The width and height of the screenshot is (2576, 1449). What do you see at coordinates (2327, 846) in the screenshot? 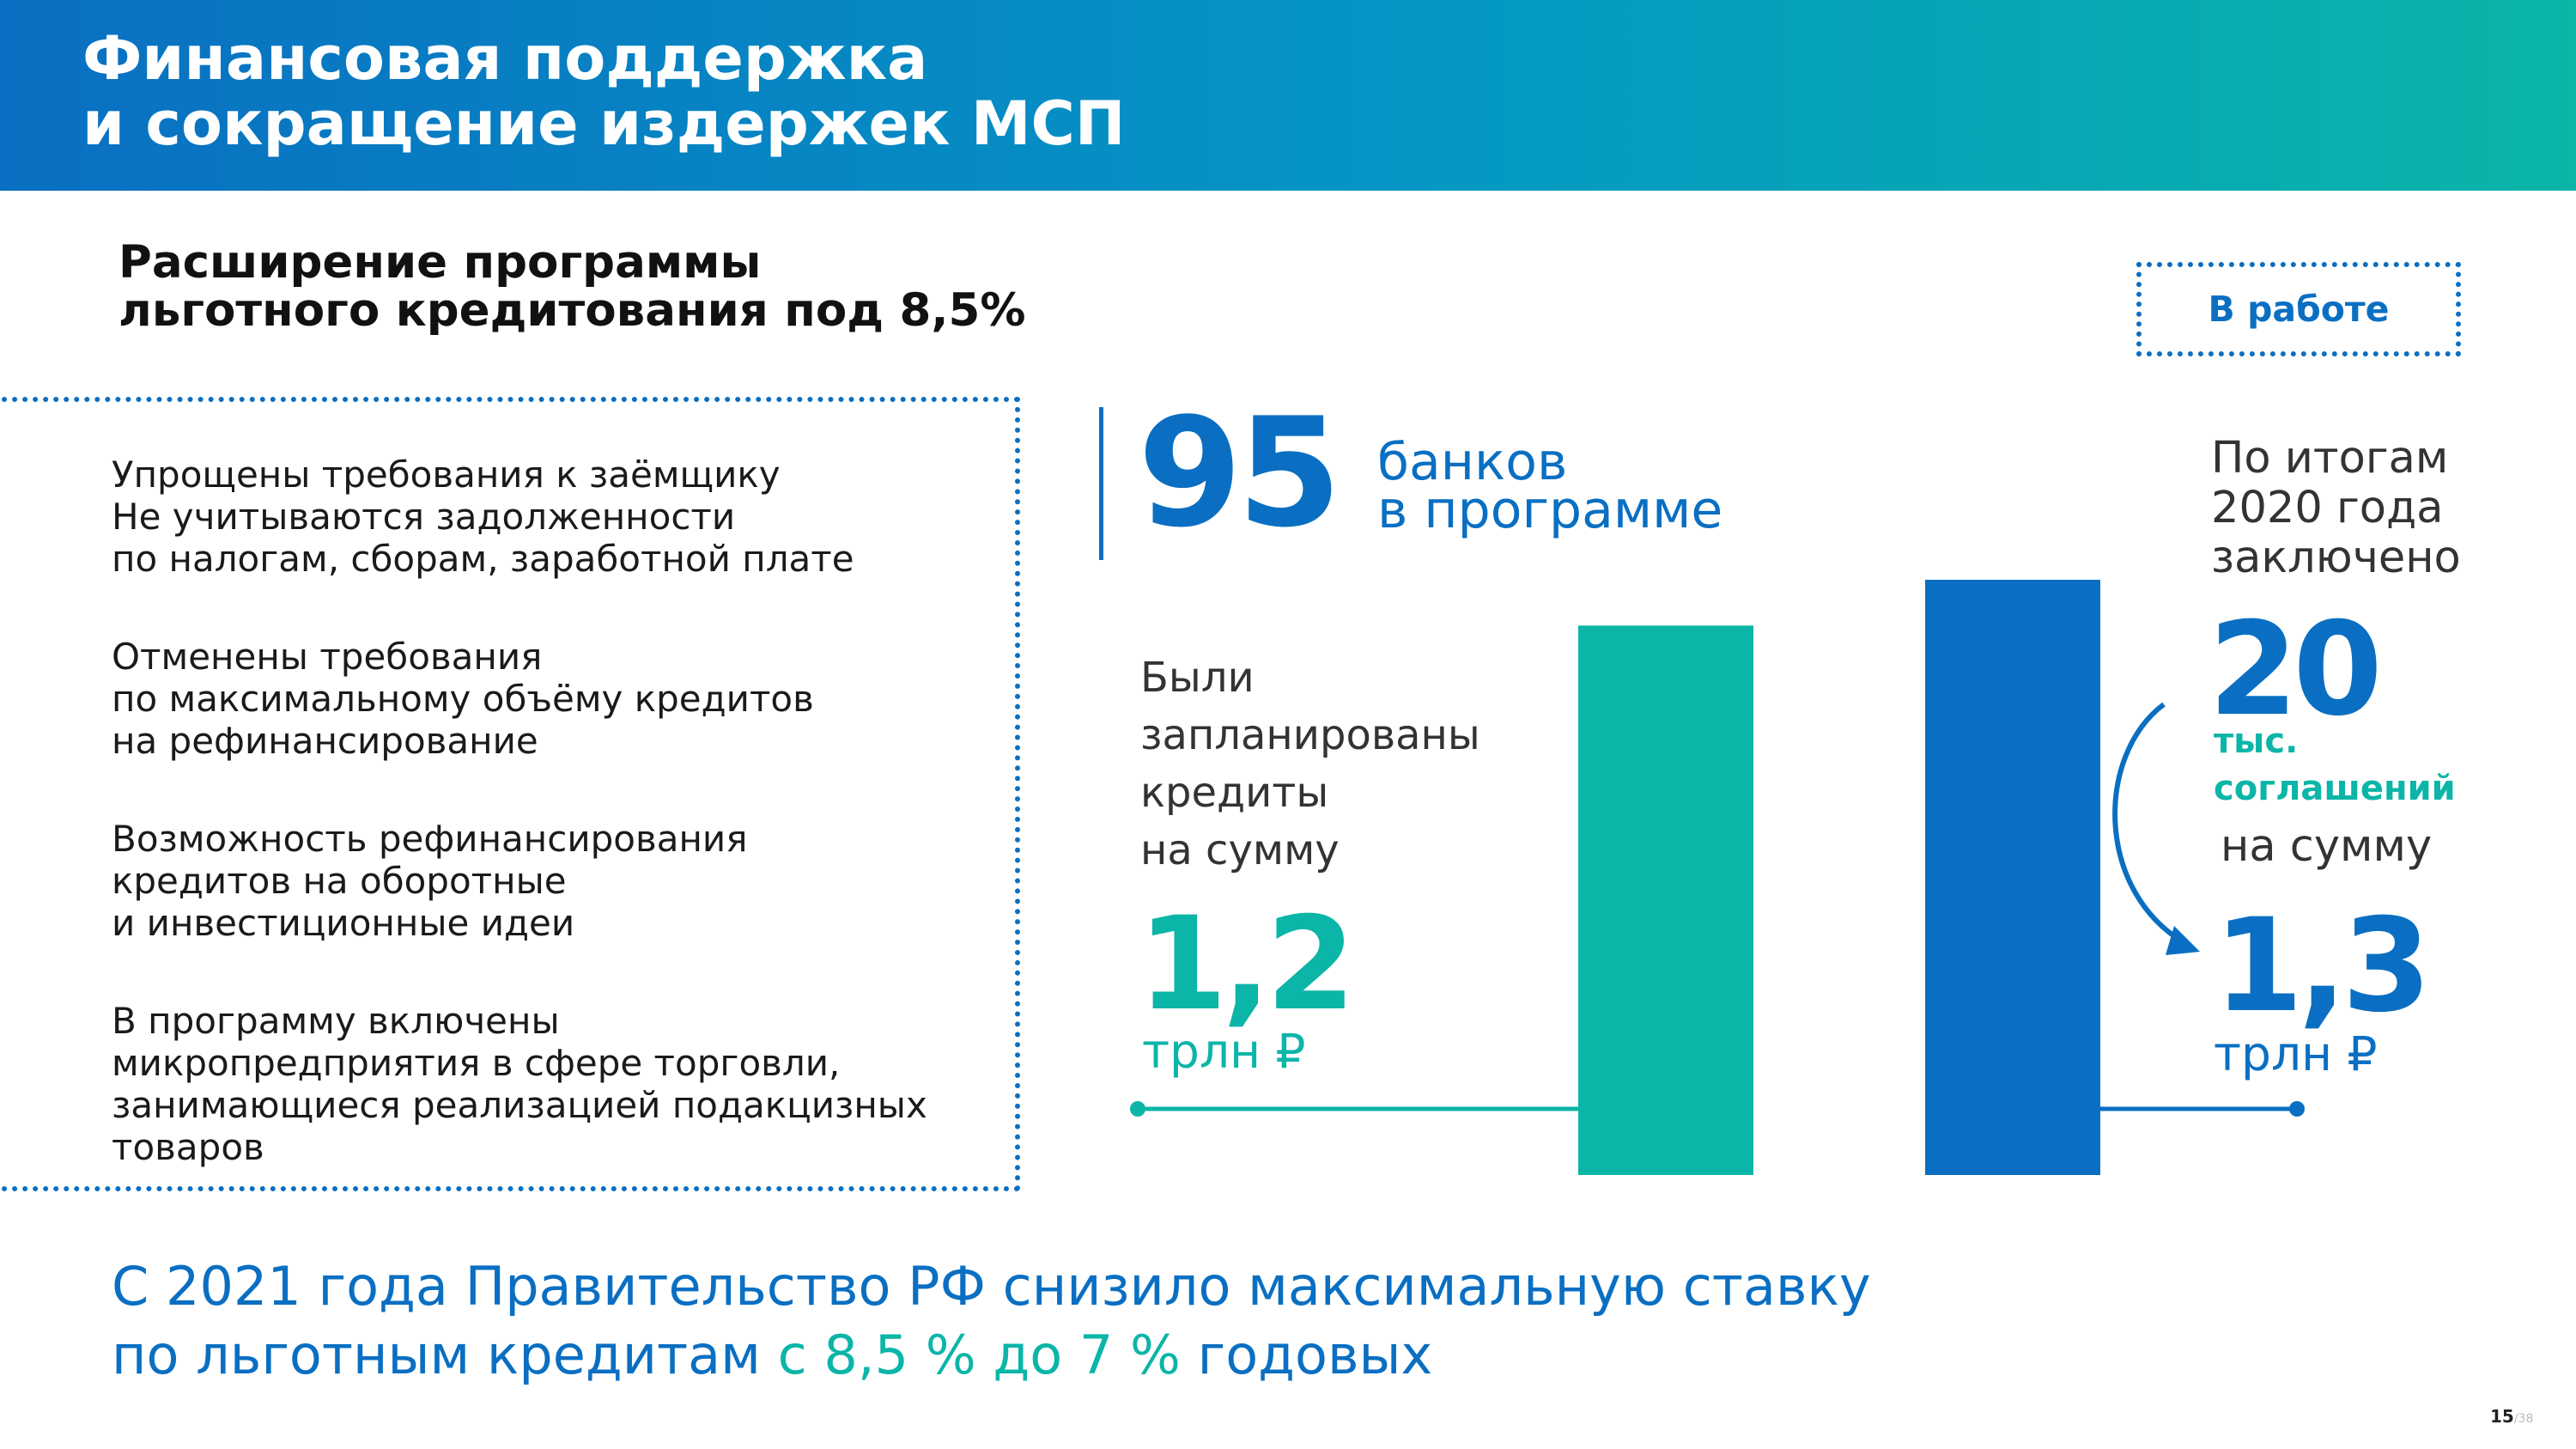
I see `sum-label: на сумму` at bounding box center [2327, 846].